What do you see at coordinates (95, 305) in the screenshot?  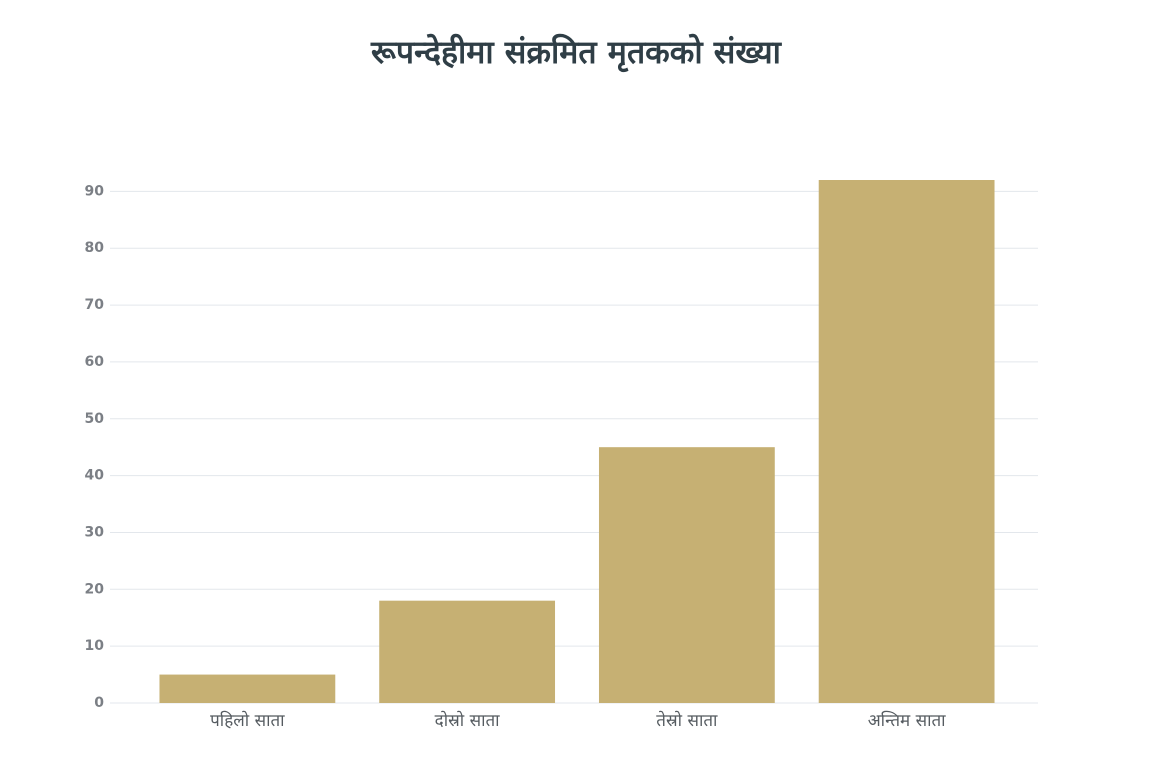 I see `y-tick-label: 70` at bounding box center [95, 305].